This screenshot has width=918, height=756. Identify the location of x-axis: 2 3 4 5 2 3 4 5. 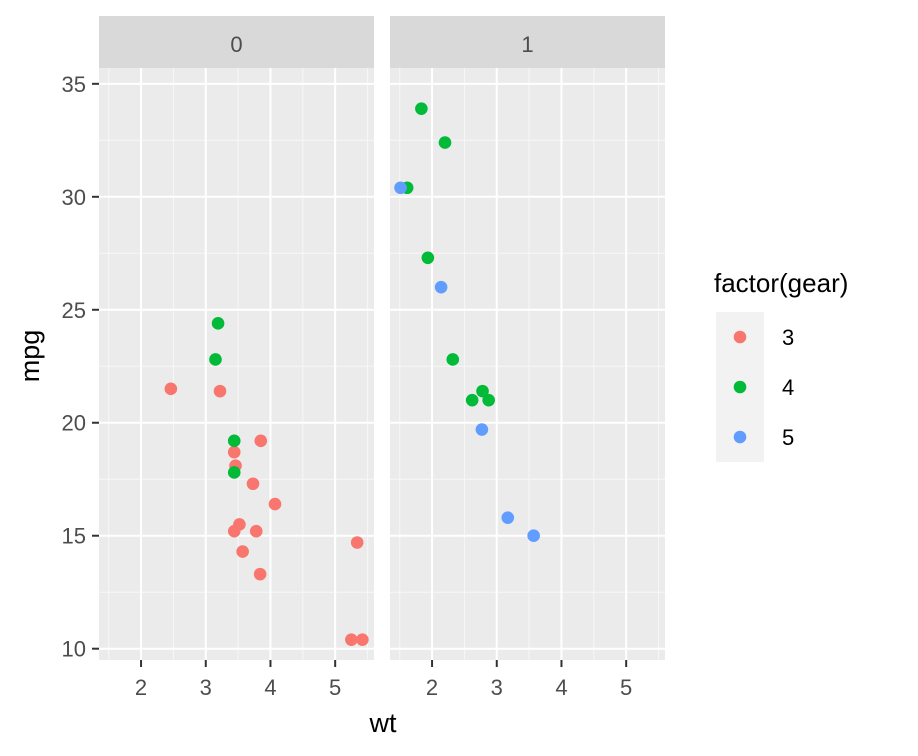
(383, 680).